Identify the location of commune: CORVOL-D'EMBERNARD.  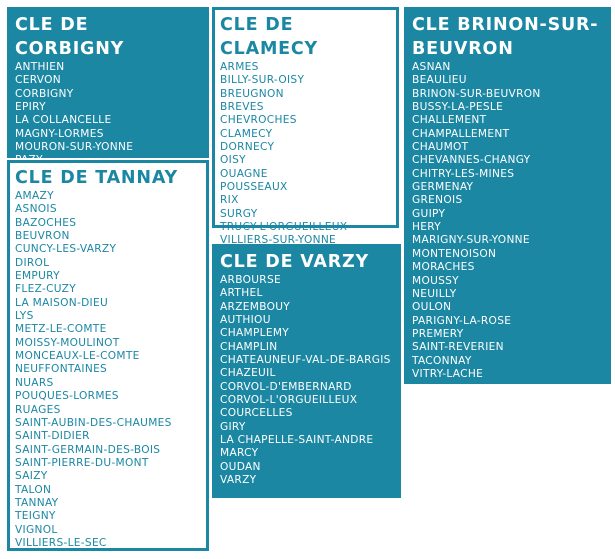
(286, 386).